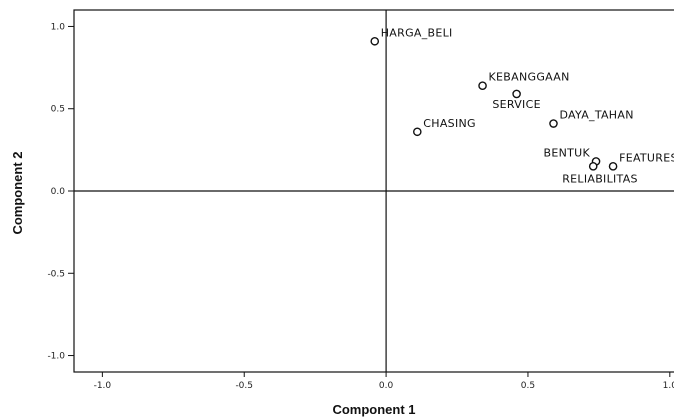 The image size is (674, 419). What do you see at coordinates (646, 157) in the screenshot?
I see `data-point-label: FEATURES` at bounding box center [646, 157].